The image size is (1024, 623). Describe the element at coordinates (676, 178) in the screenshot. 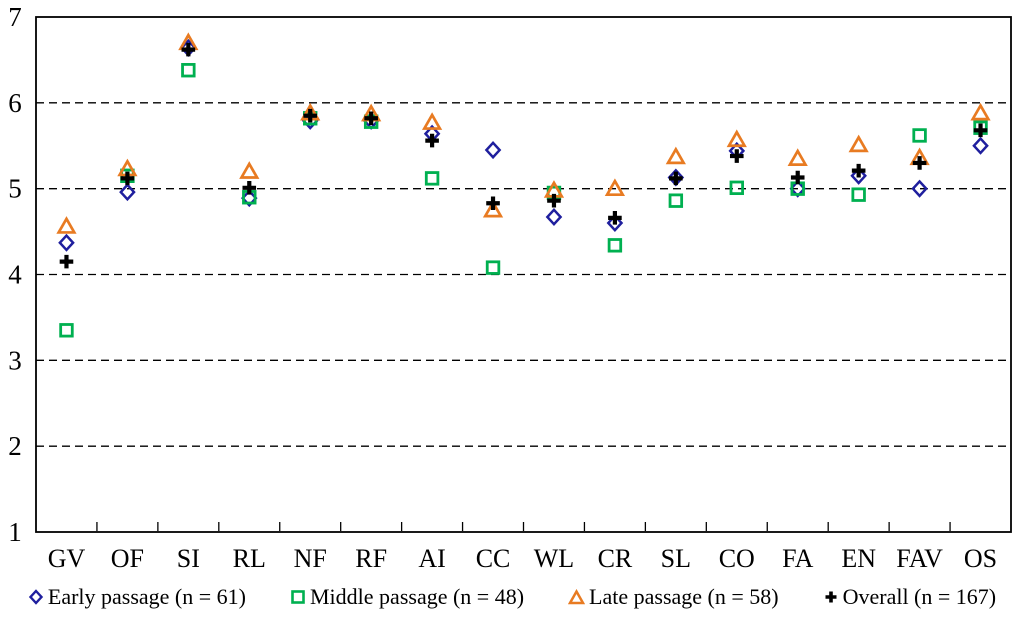

I see `marker-plus-SL` at that location.